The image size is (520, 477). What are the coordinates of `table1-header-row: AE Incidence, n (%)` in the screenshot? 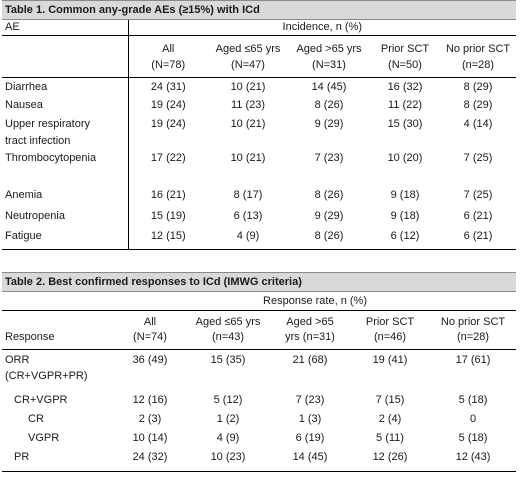 It's located at (259, 28).